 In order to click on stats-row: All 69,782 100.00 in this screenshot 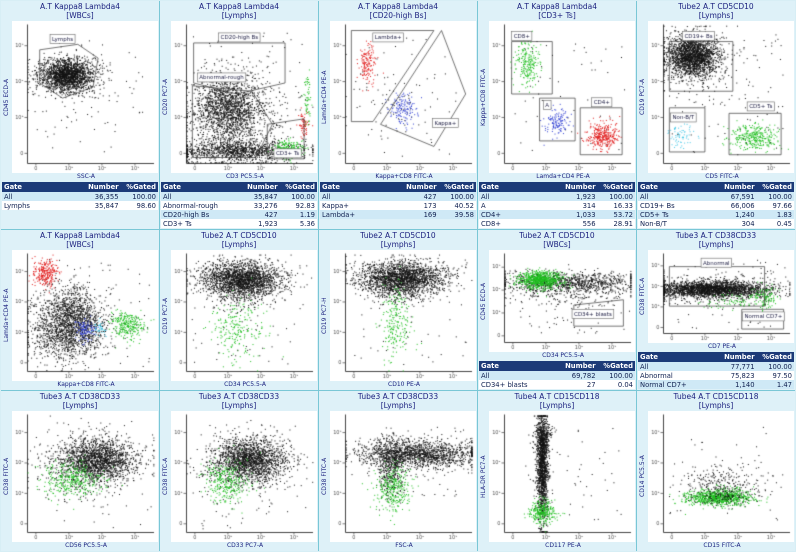, I will do `click(557, 375)`.